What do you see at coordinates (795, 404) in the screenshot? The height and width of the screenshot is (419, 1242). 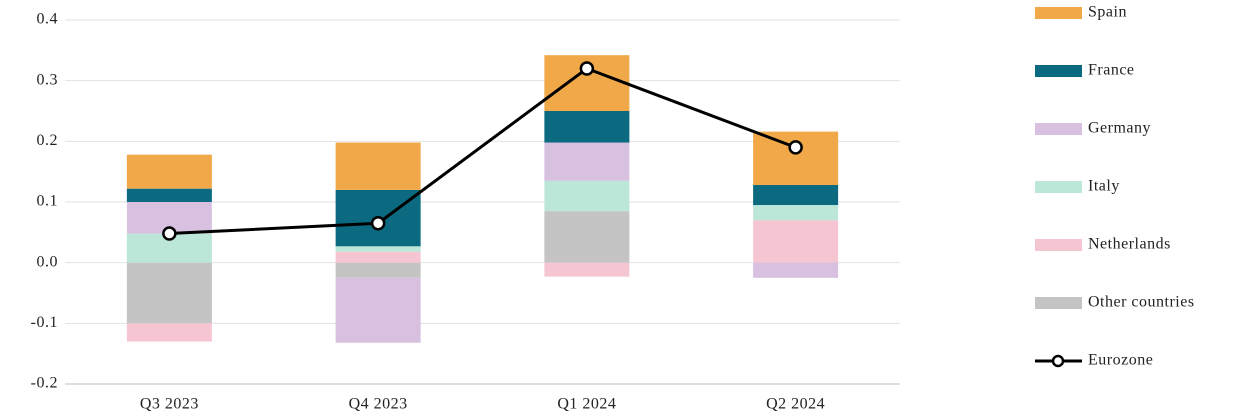 I see `x-tick-label: Q2 2024` at bounding box center [795, 404].